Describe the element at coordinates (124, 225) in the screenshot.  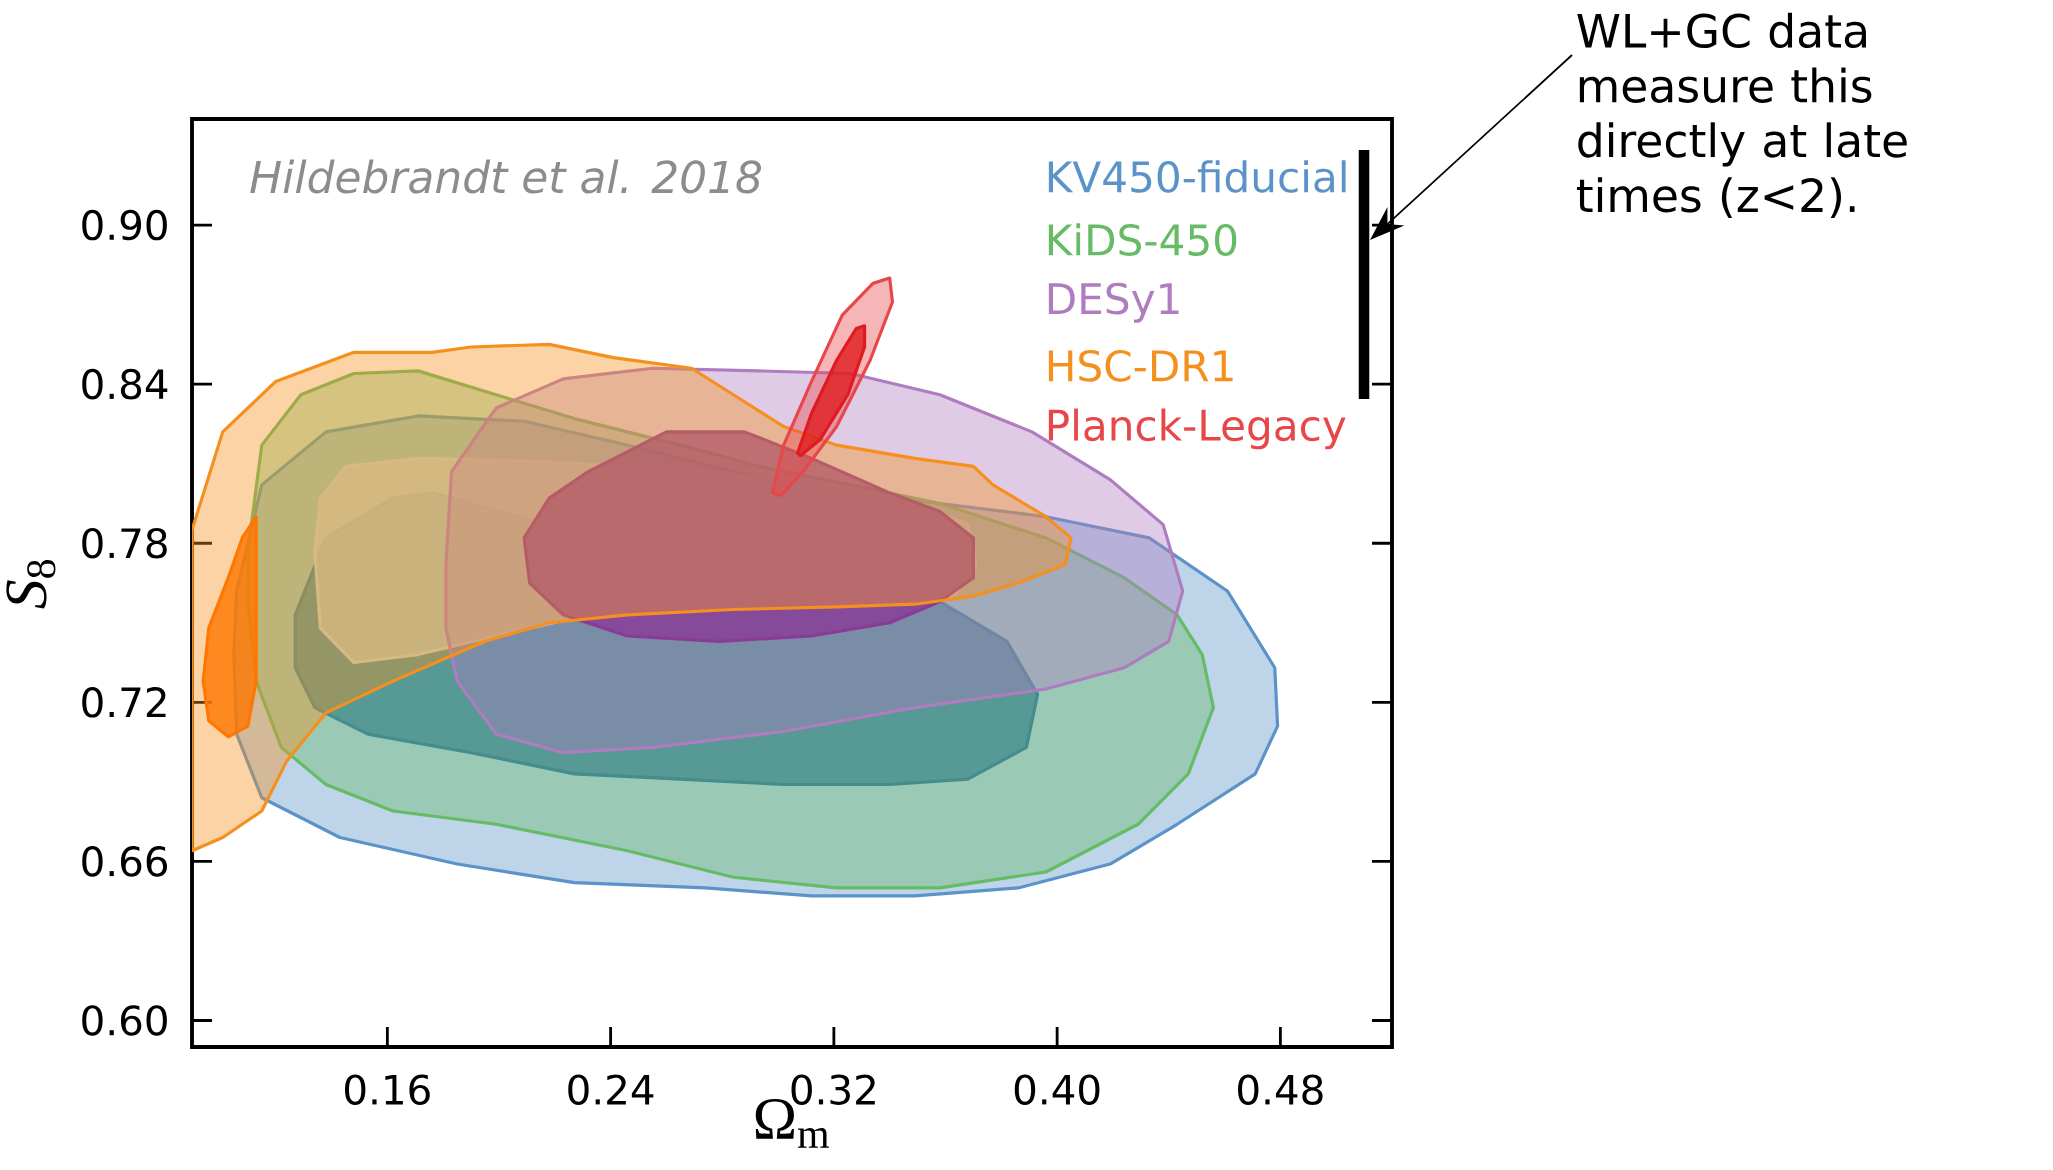
I see `y-tick-label: 0.90` at that location.